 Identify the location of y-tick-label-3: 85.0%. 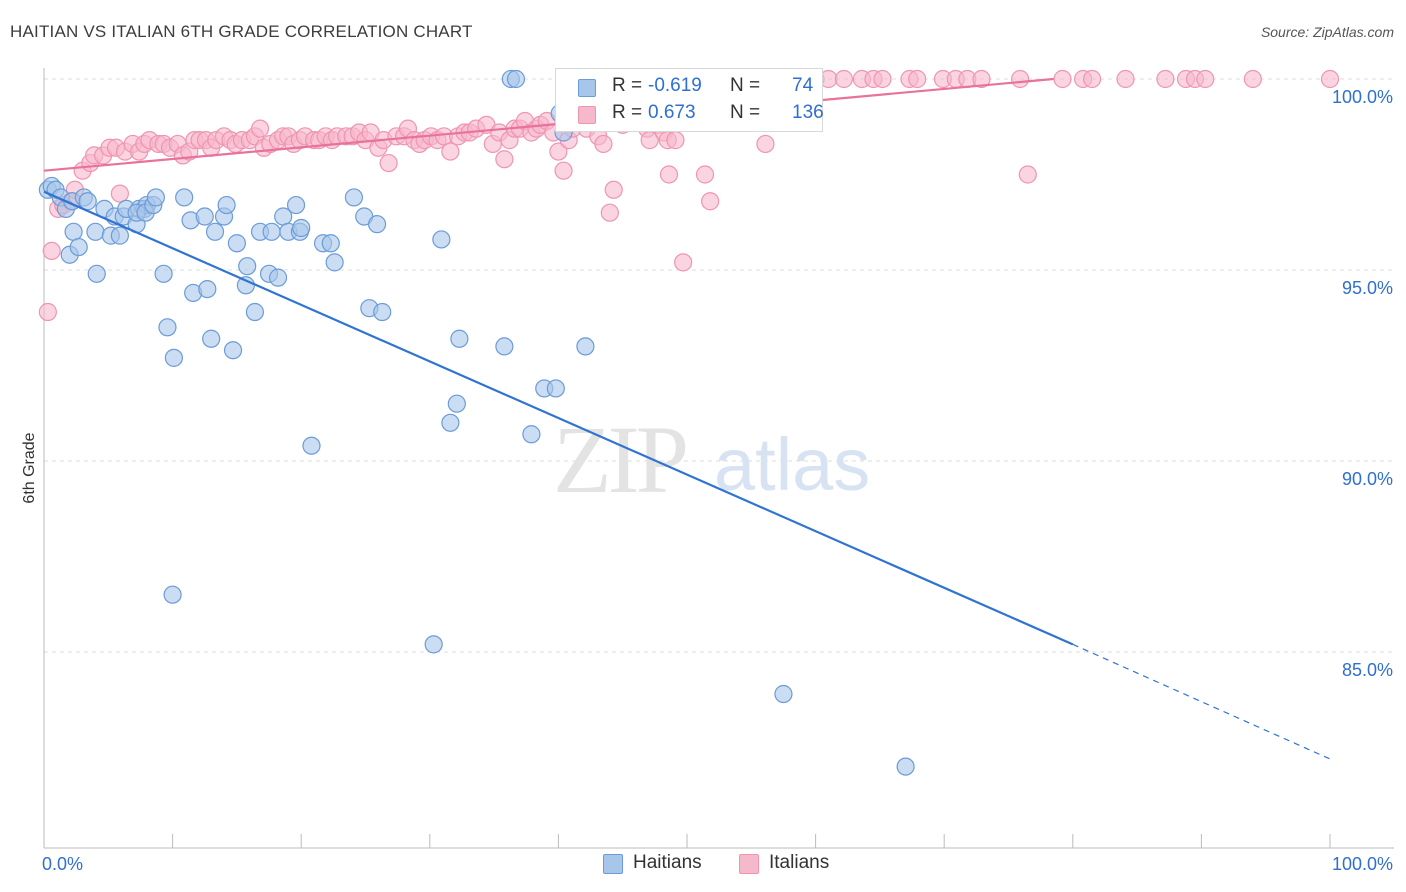
(1367, 670).